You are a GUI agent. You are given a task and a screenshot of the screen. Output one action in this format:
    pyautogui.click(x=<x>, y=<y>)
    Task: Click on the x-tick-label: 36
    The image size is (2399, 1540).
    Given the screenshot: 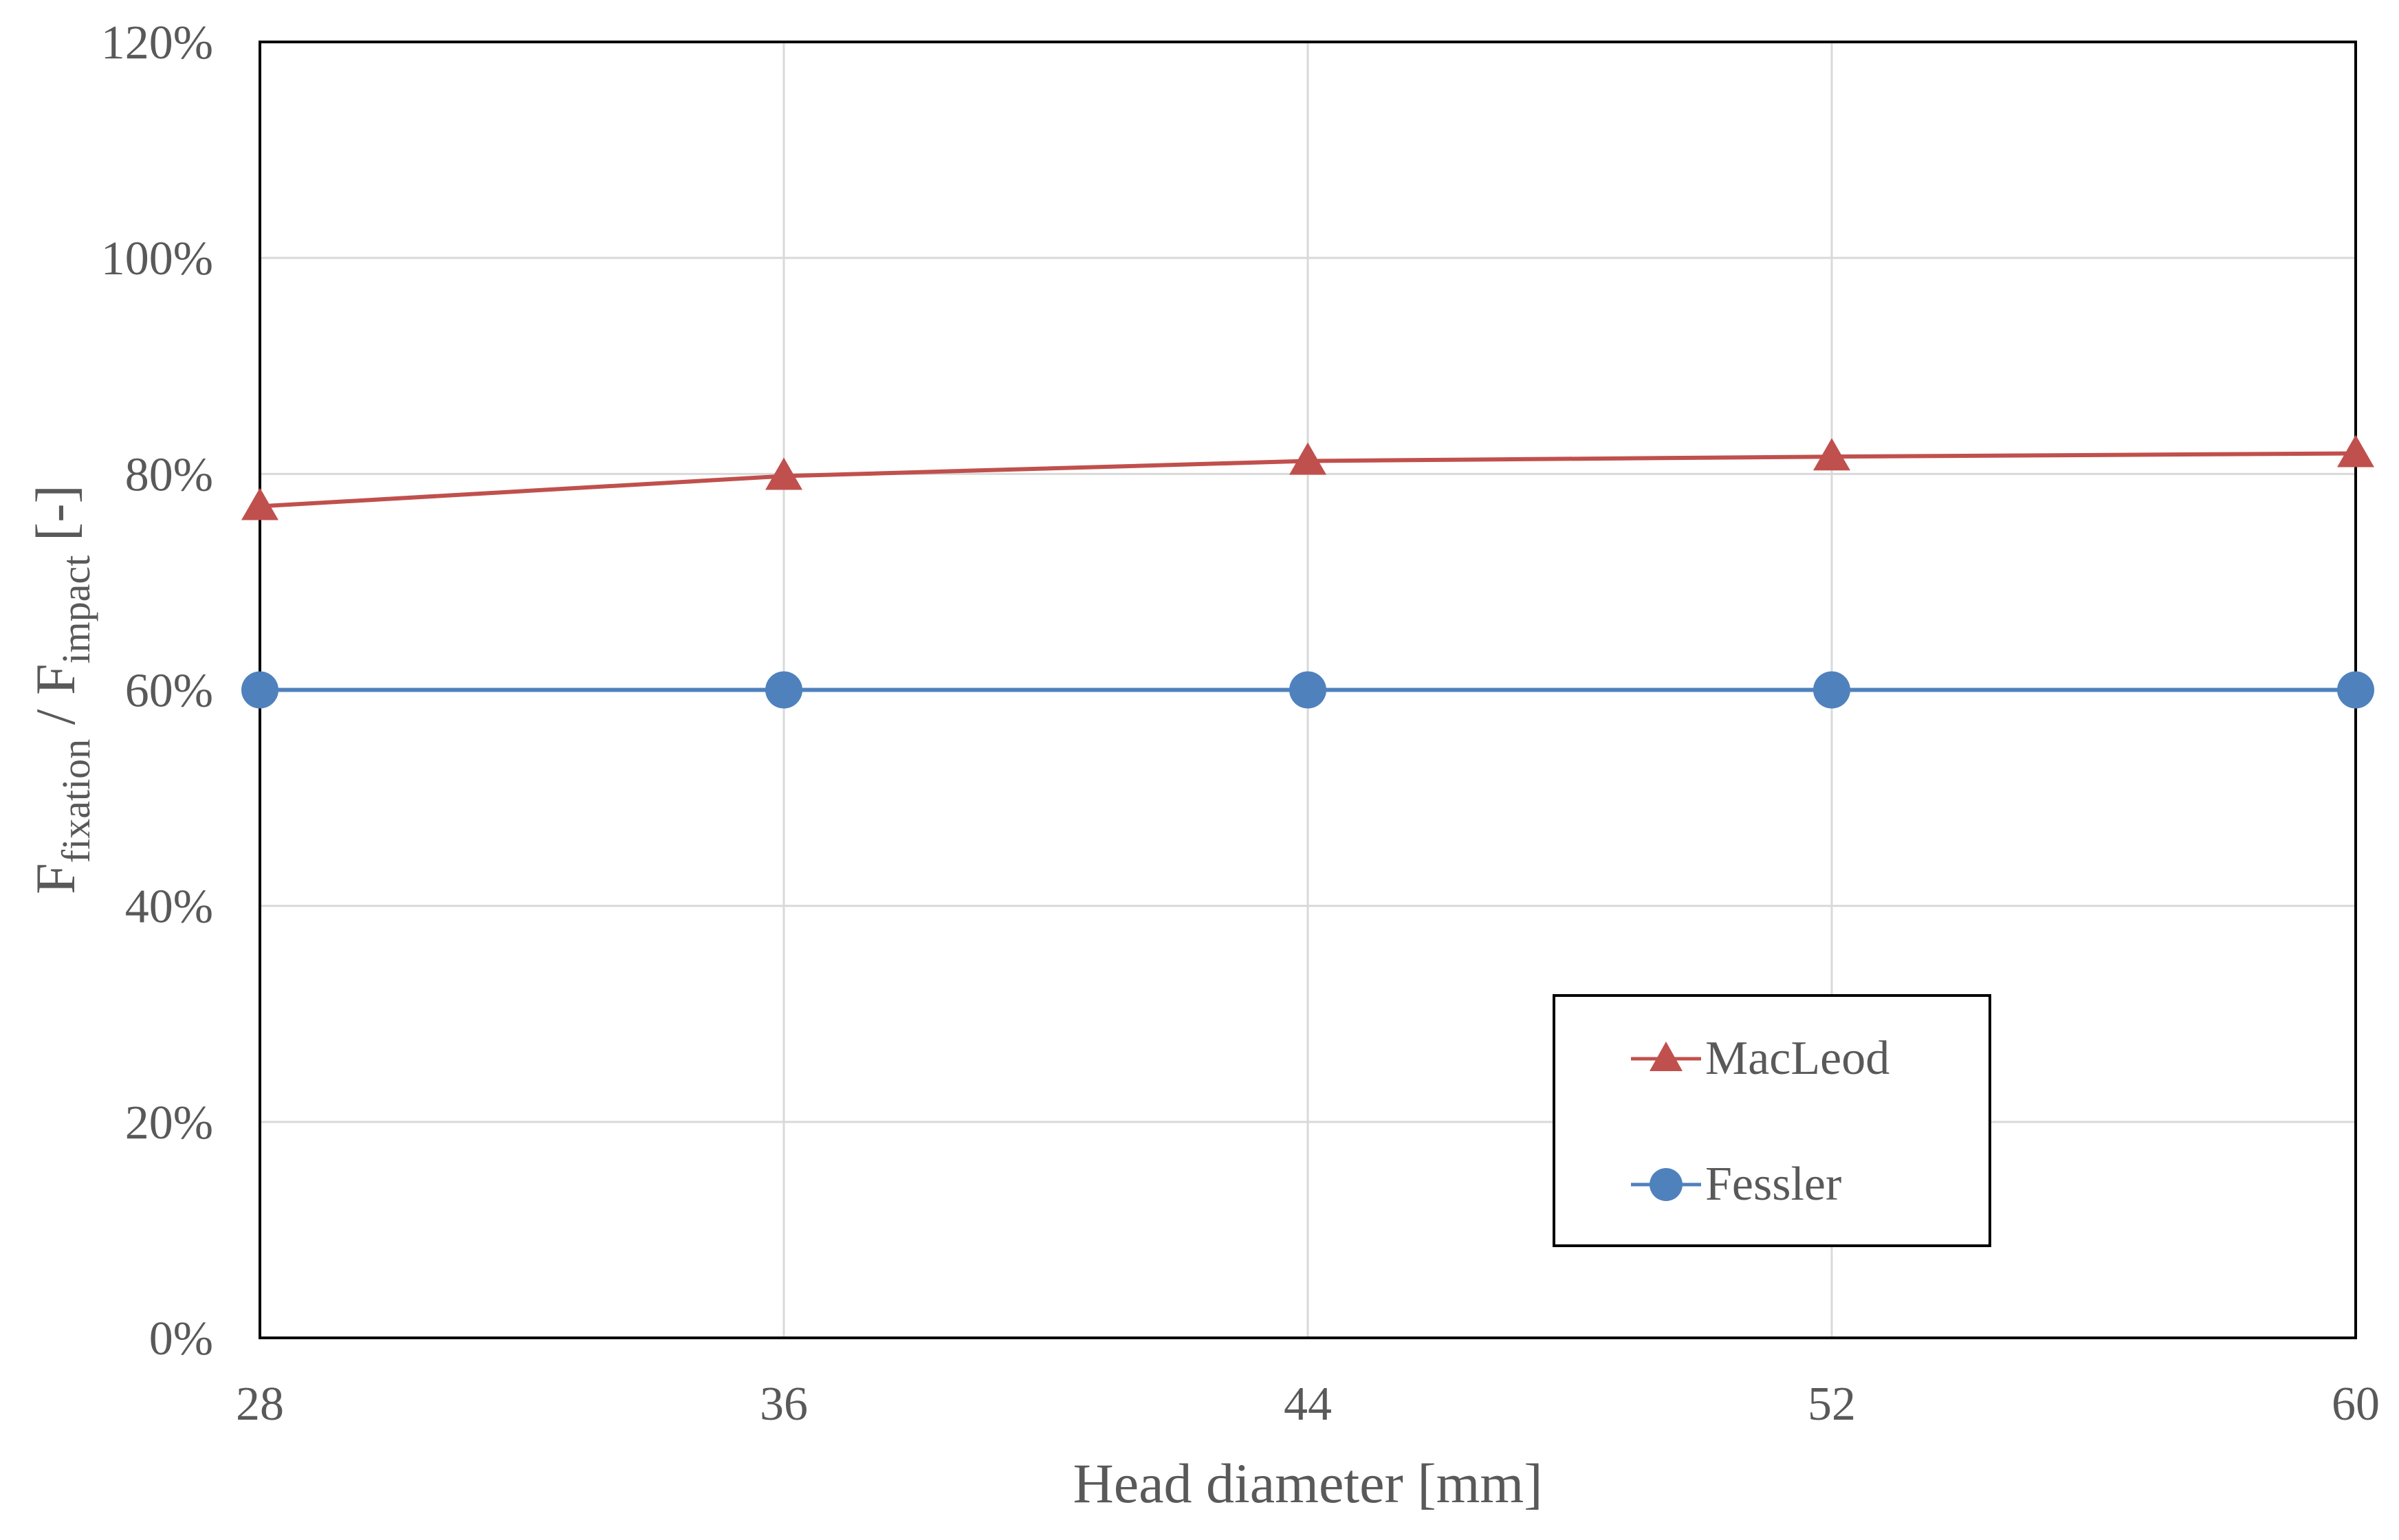 What is the action you would take?
    pyautogui.click(x=784, y=1404)
    